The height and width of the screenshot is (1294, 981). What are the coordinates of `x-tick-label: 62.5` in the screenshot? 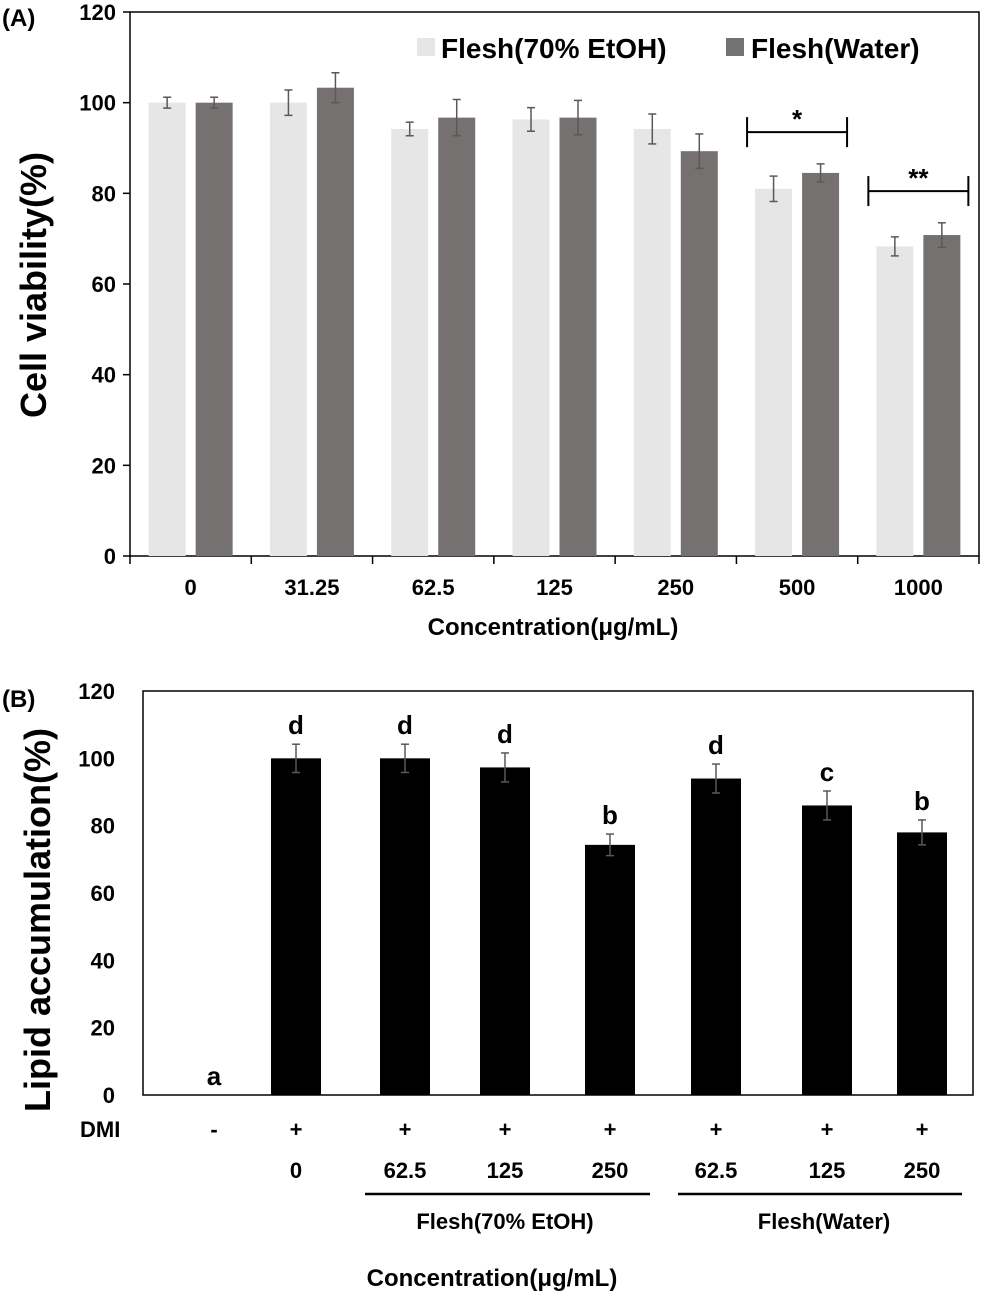 It's located at (433, 587).